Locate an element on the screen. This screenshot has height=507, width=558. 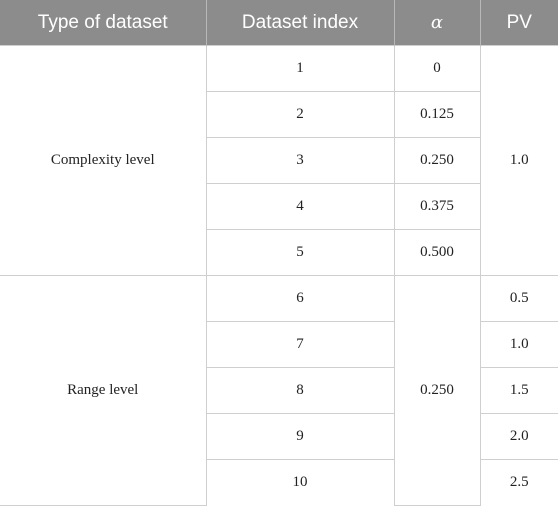
index-cell: 6 is located at coordinates (300, 298).